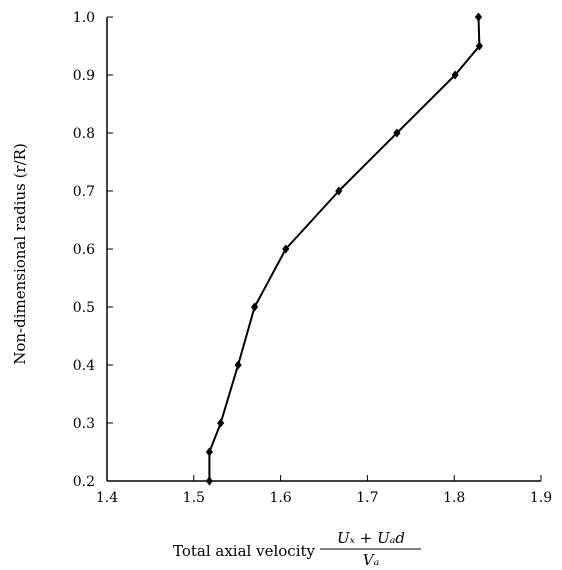  I want to click on y-axis-ticks: 0.2 0.3 0.4 0.5 0.6 0.7 0.8 0.9 1.0, so click(93, 250).